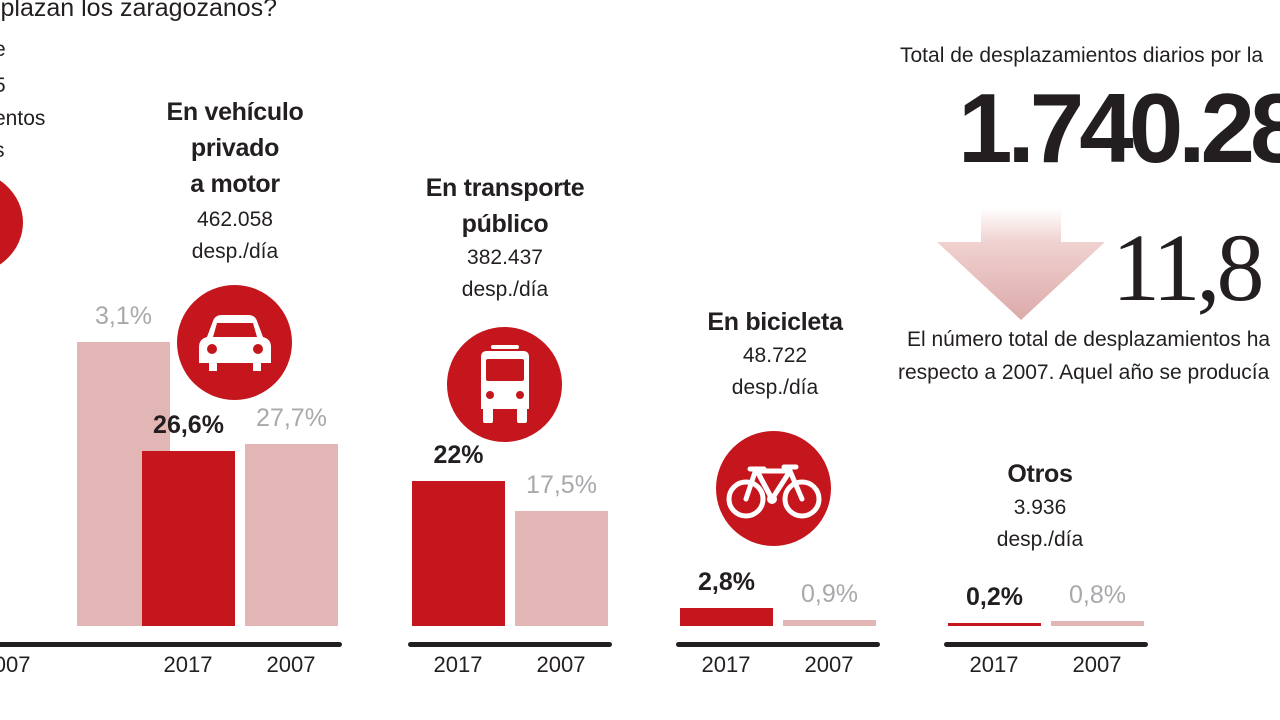  What do you see at coordinates (3, 50) in the screenshot?
I see `left-note-line-1: e` at bounding box center [3, 50].